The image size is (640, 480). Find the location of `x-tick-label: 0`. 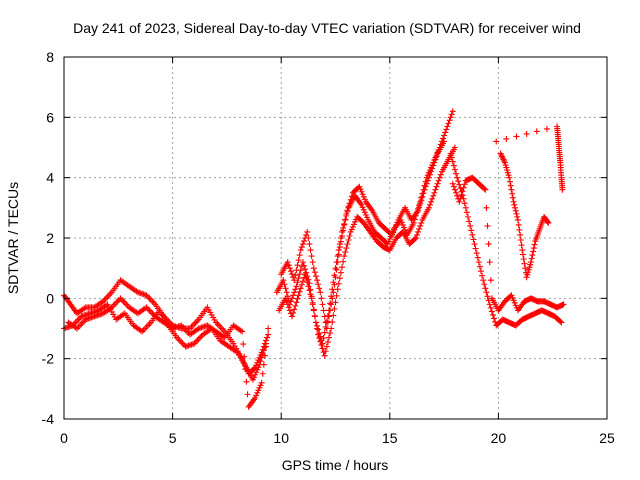

x-tick-label: 0 is located at coordinates (64, 438).